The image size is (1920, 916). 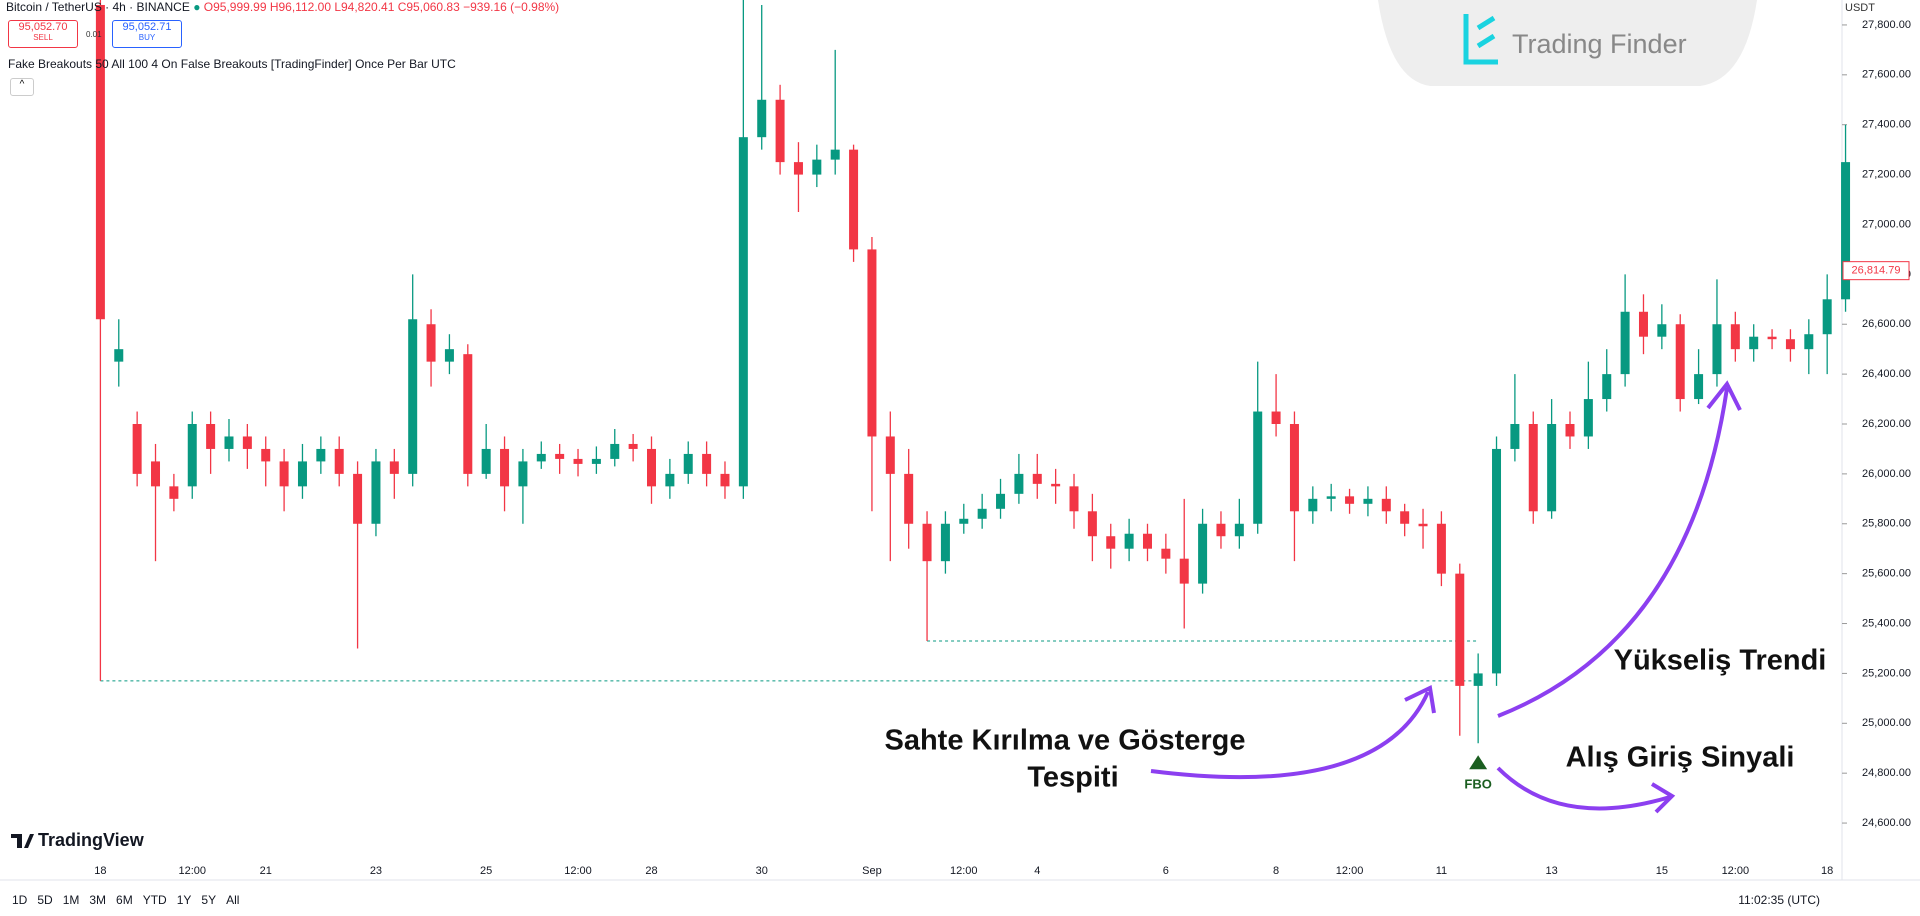 I want to click on range-button: 5Y, so click(x=209, y=900).